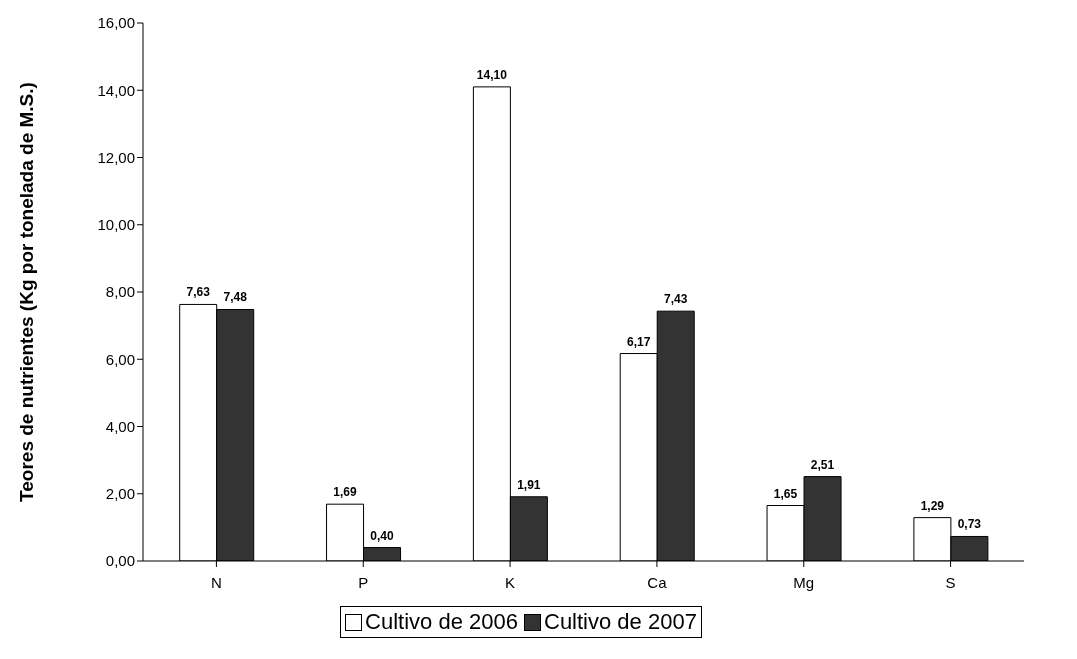 This screenshot has width=1077, height=659. What do you see at coordinates (116, 225) in the screenshot?
I see `y-tick-label: 10,00` at bounding box center [116, 225].